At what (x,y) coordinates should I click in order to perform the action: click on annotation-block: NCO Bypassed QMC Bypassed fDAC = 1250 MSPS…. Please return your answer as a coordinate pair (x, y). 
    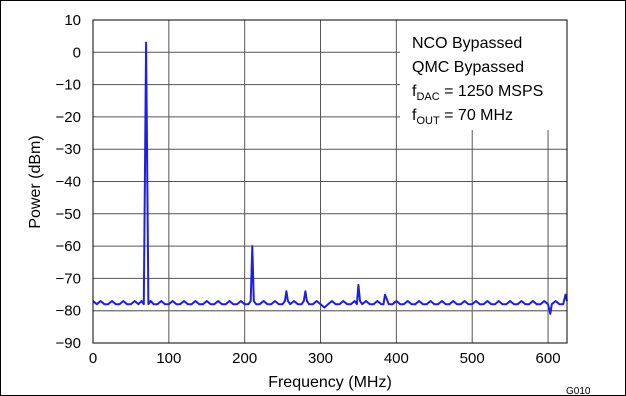
    Looking at the image, I should click on (477, 81).